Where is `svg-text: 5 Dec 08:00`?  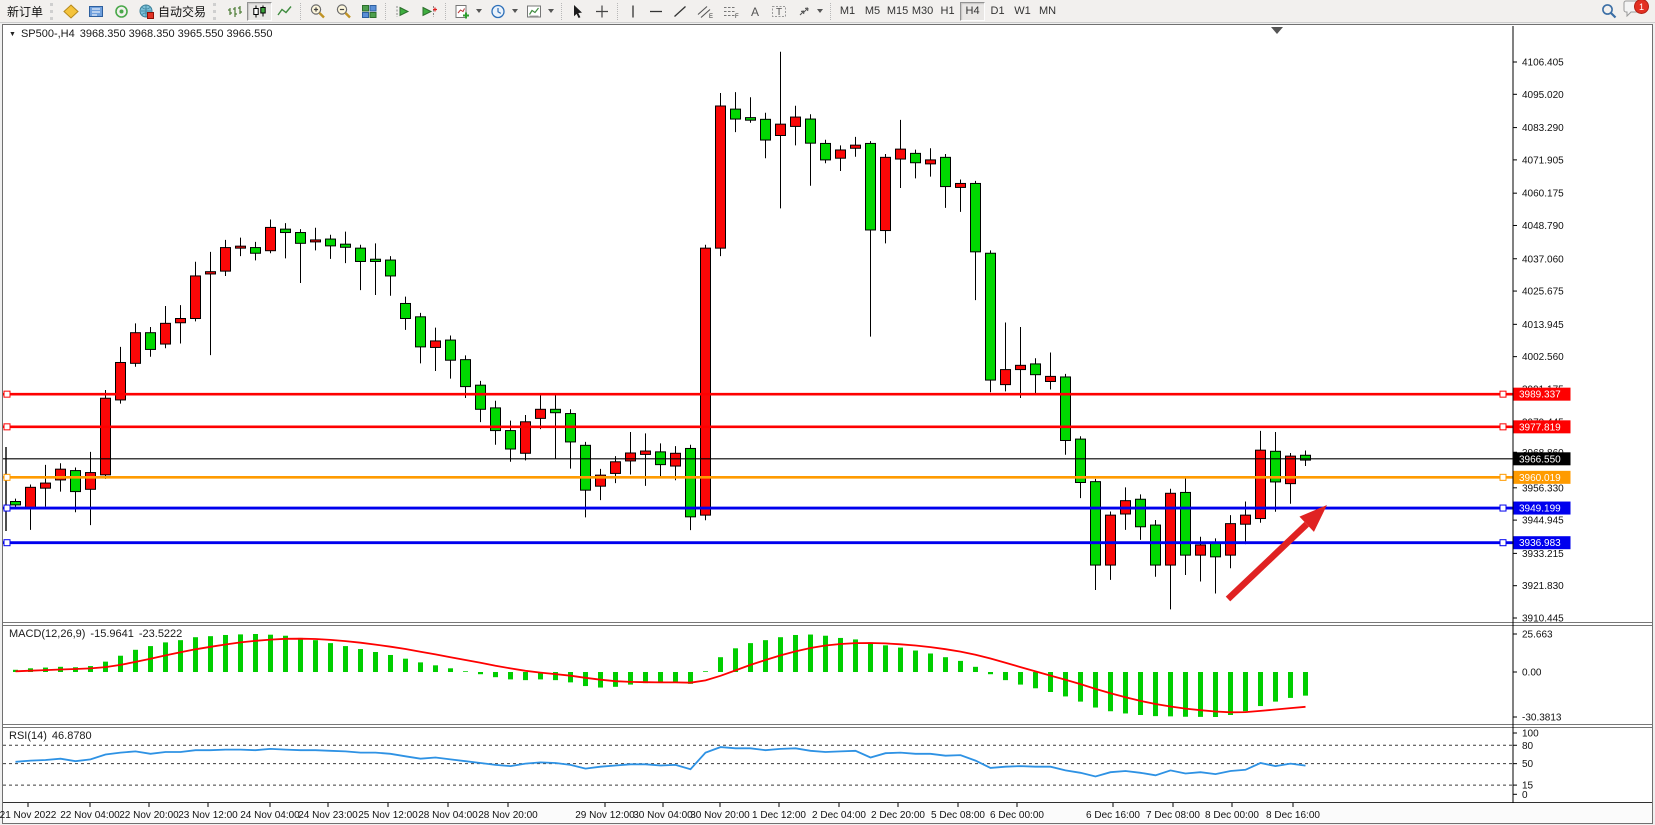 svg-text: 5 Dec 08:00 is located at coordinates (958, 815).